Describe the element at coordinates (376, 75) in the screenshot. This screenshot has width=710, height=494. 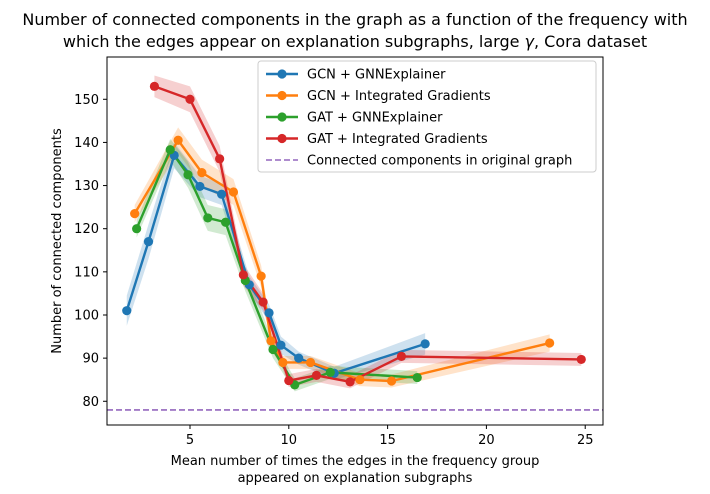
I see `legend-label-gcn-gnnexplainer: GCN + GNNExplainer` at that location.